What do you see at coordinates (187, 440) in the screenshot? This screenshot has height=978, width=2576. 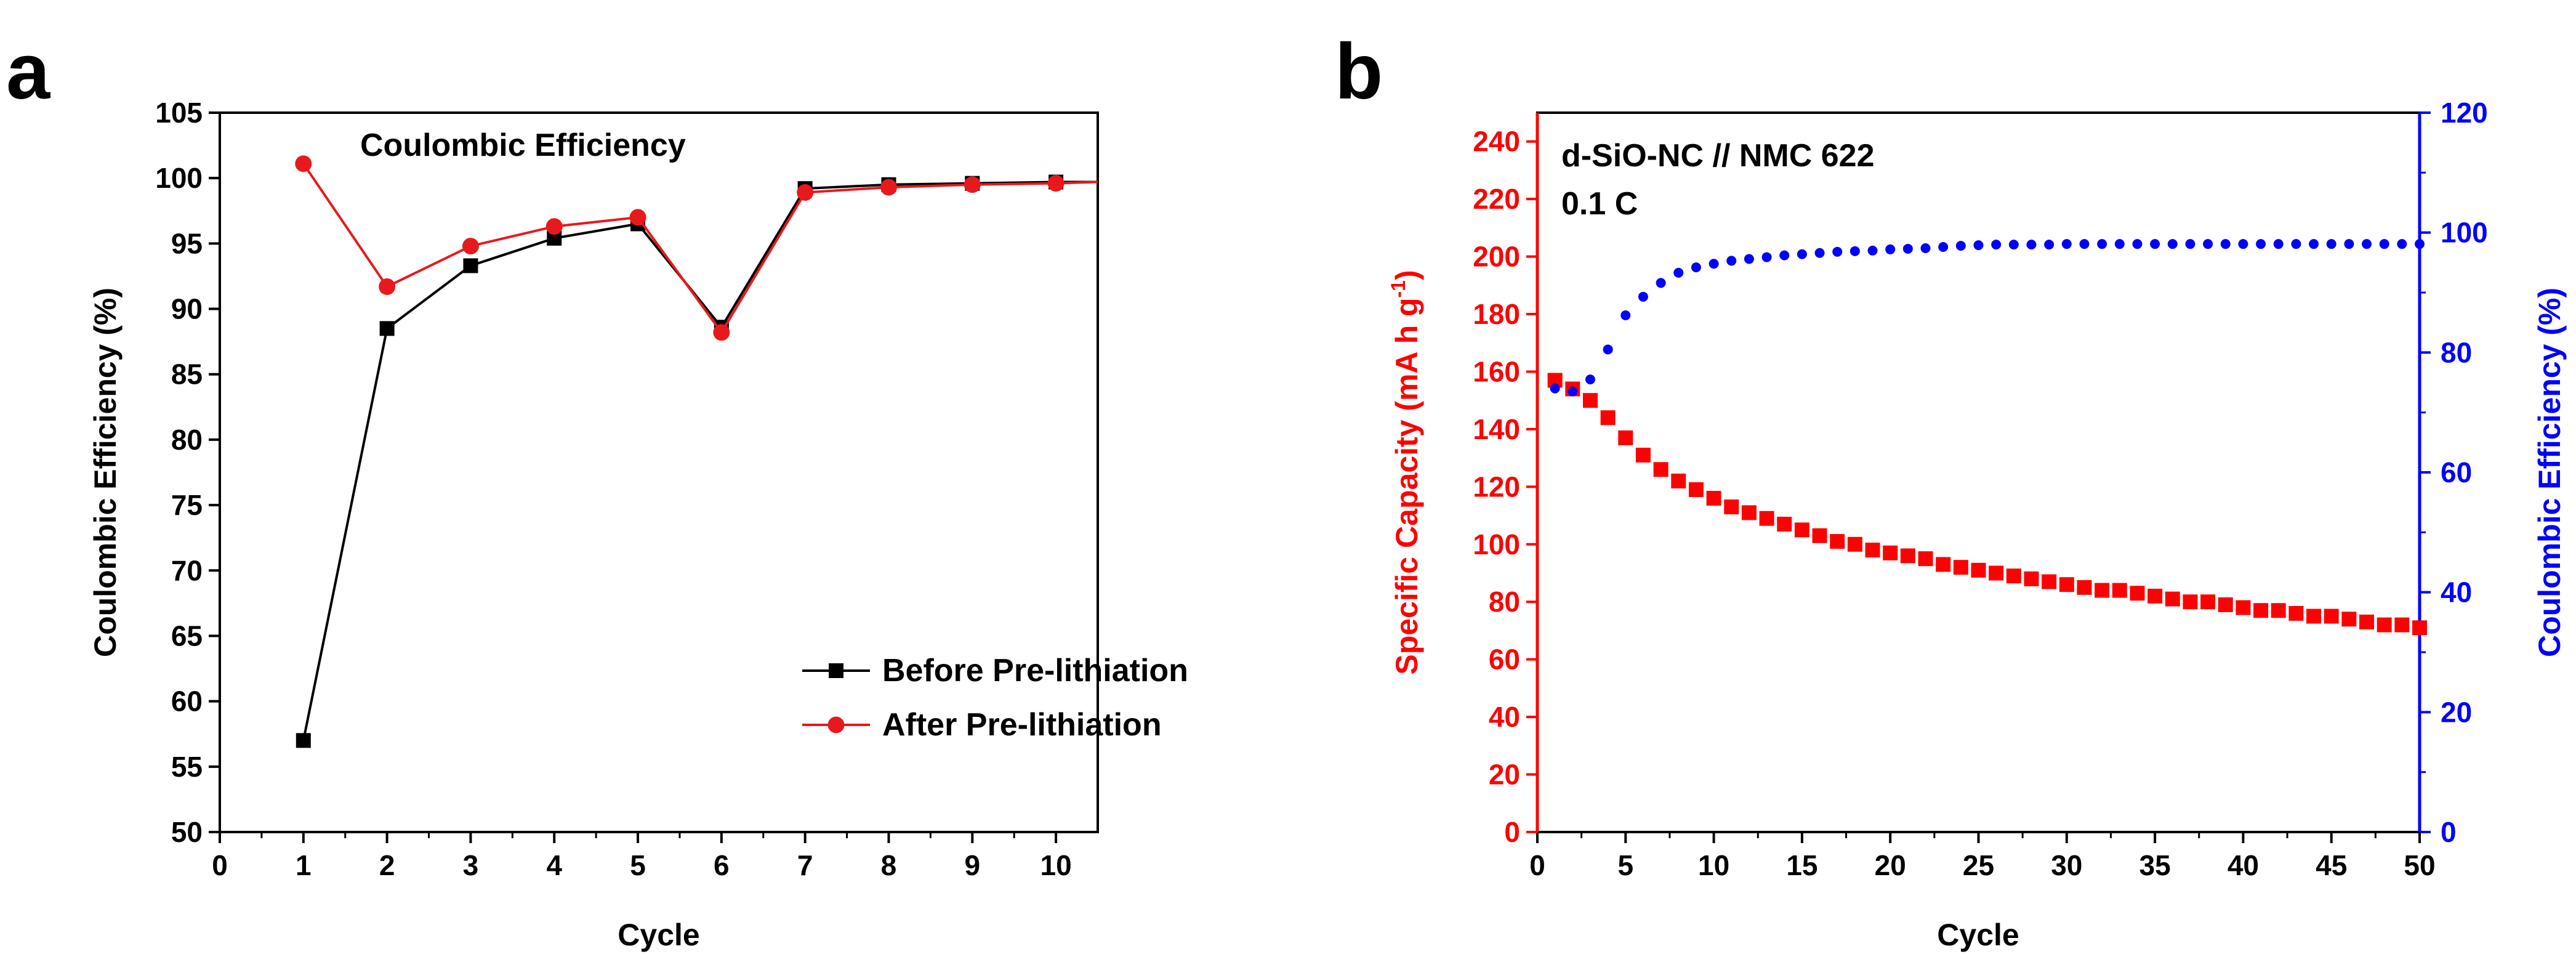 I see `panel-a-y-tick-label: 80` at bounding box center [187, 440].